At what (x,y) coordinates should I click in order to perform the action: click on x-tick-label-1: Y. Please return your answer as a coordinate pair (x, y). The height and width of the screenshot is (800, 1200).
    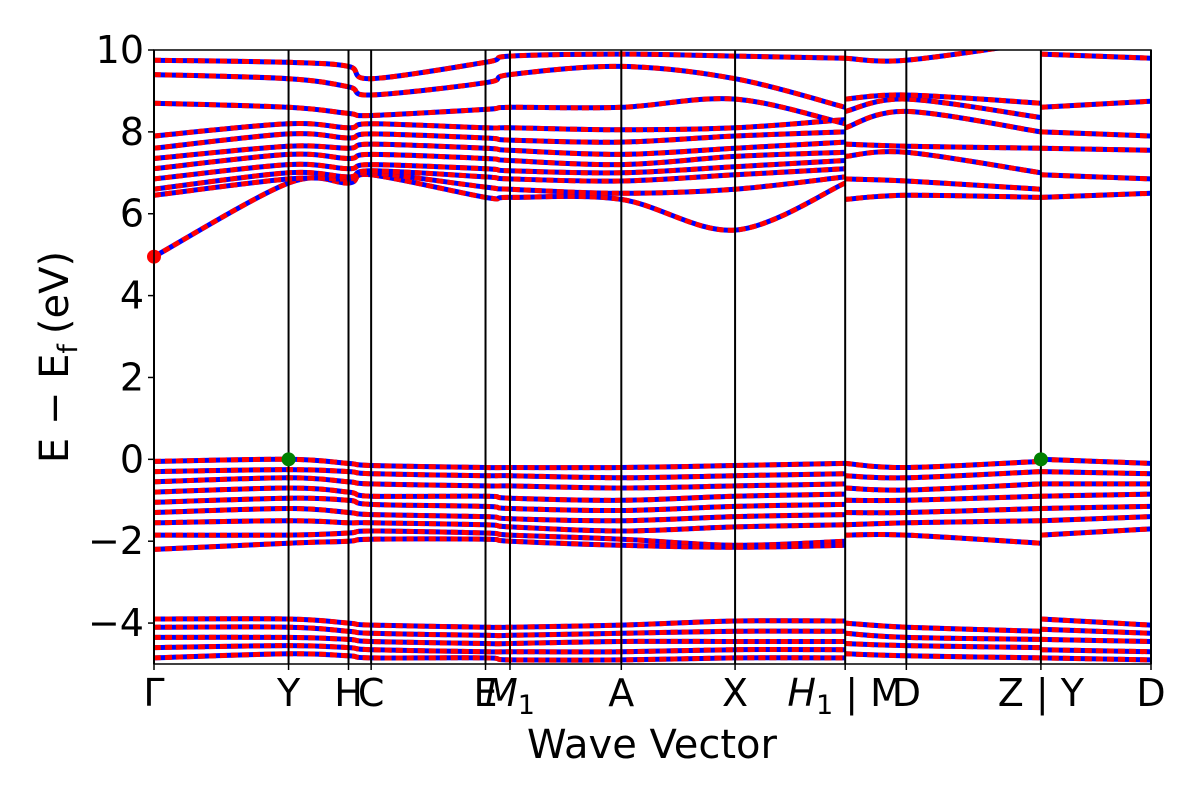
    Looking at the image, I should click on (288, 693).